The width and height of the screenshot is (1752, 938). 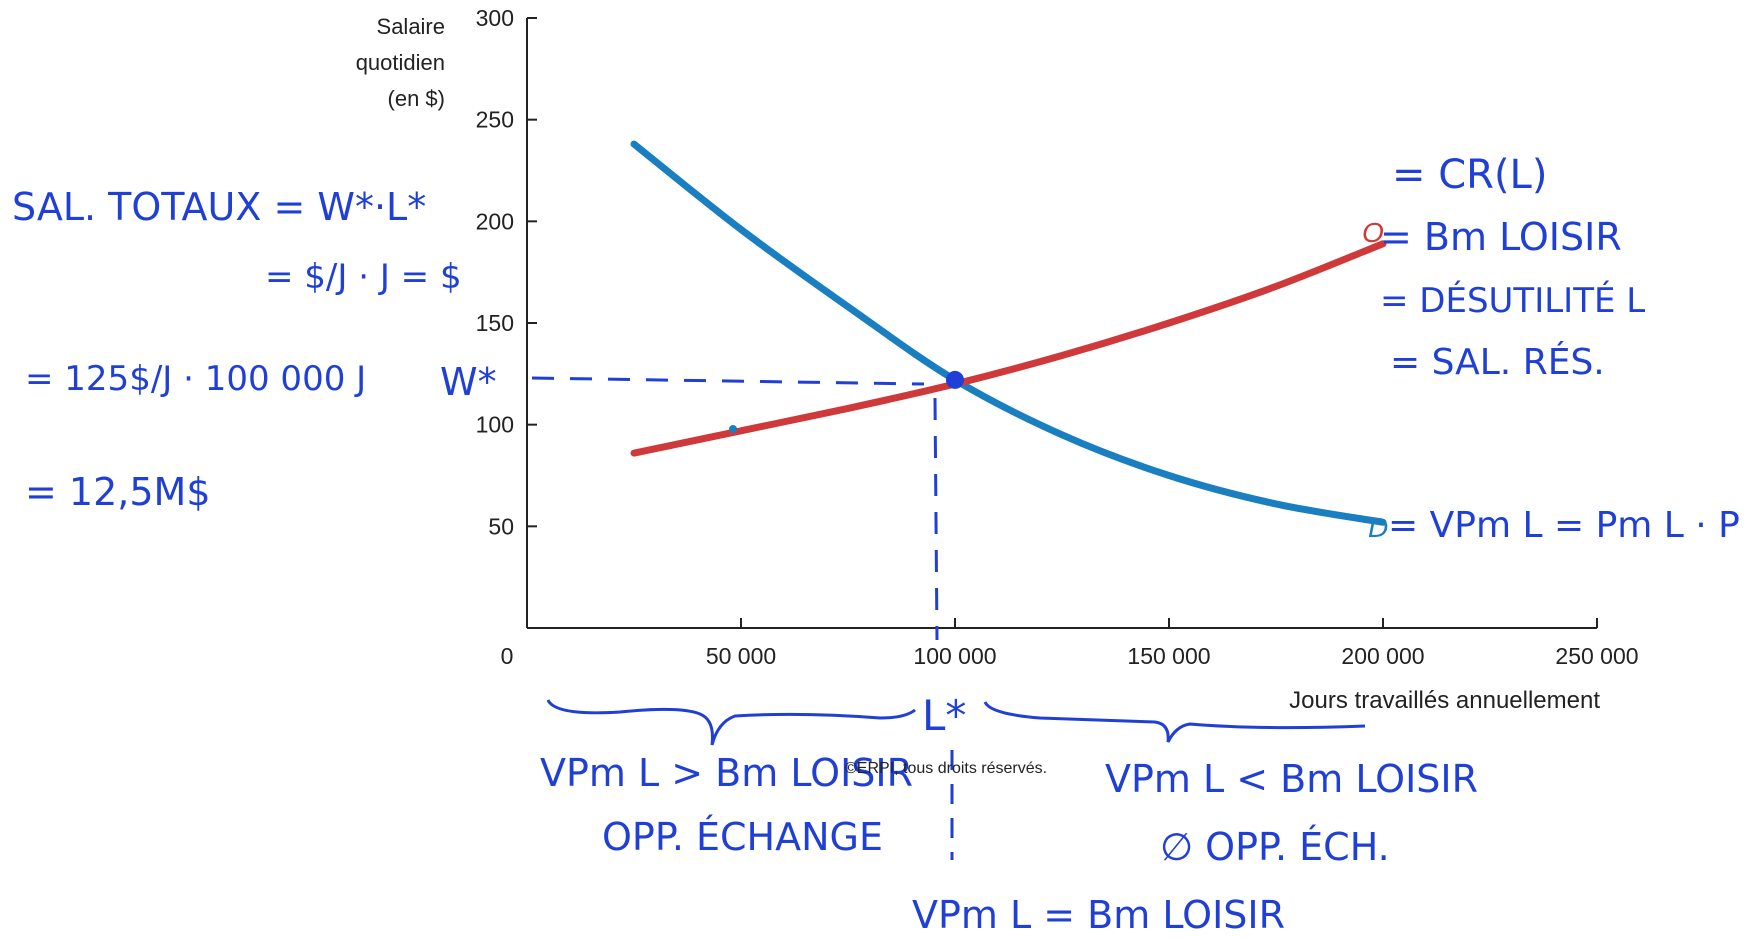 I want to click on curve-marker, so click(x=733, y=429).